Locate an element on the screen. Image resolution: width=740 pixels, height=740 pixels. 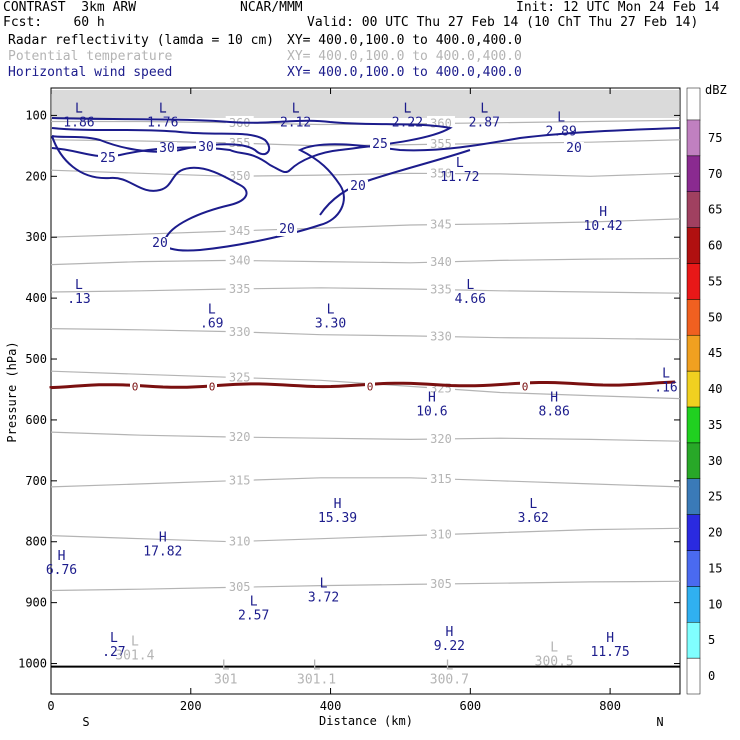
wind-contour-label: 25 is located at coordinates (108, 158).